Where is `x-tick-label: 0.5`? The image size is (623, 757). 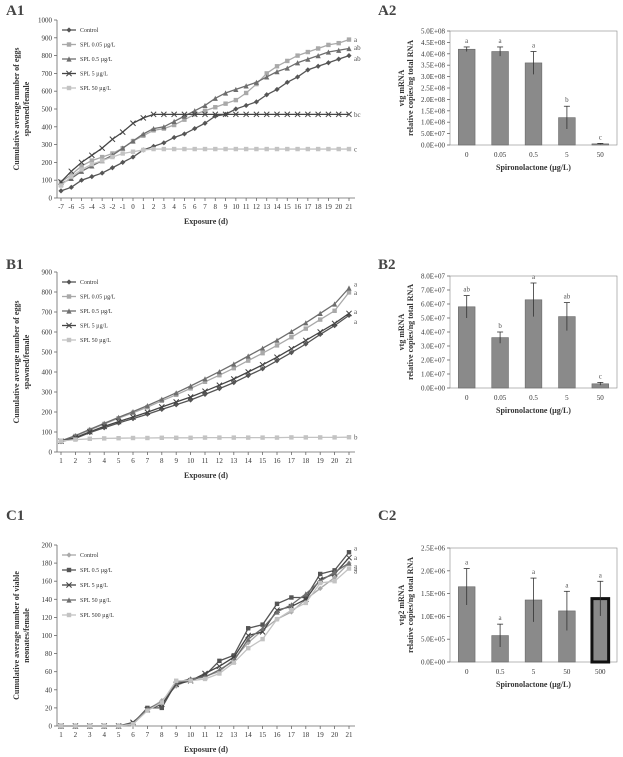 x-tick-label: 0.5 is located at coordinates (533, 398).